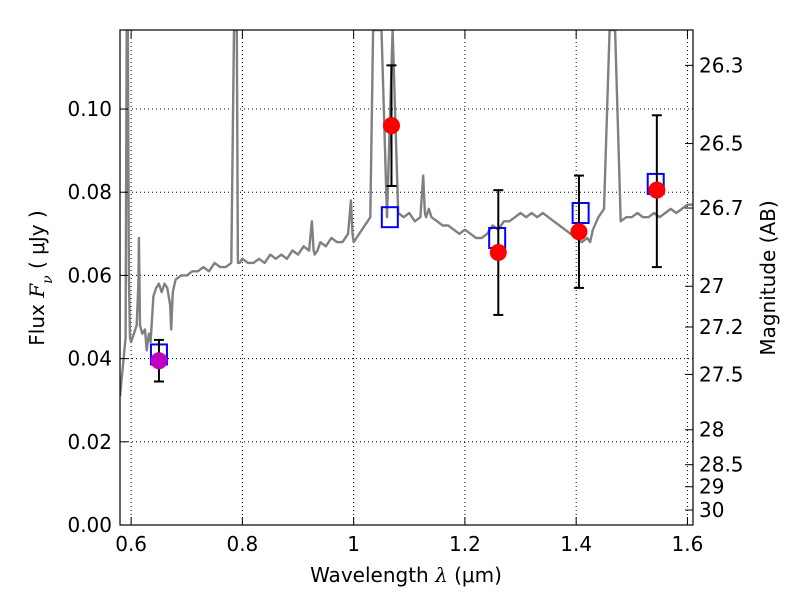 The width and height of the screenshot is (800, 600). Describe the element at coordinates (721, 465) in the screenshot. I see `y2-tick-label: 28.5` at that location.